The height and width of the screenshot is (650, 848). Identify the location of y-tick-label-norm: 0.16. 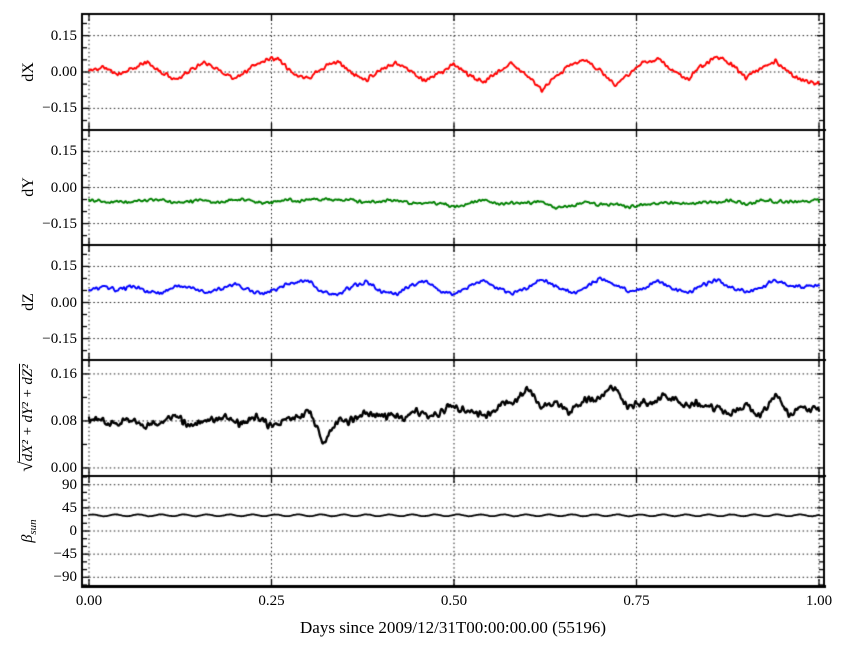
(63, 373).